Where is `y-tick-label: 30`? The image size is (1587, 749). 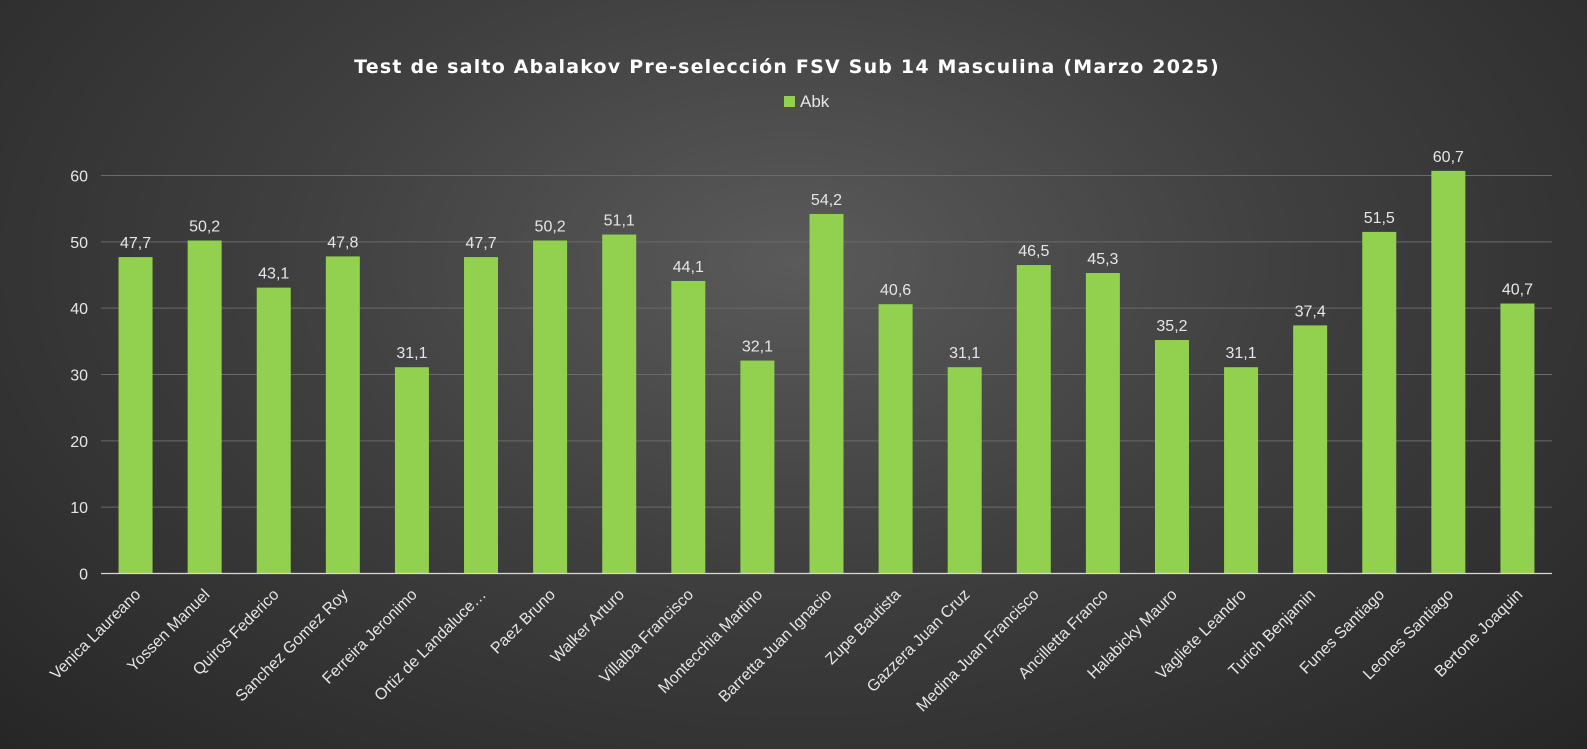
y-tick-label: 30 is located at coordinates (79, 376).